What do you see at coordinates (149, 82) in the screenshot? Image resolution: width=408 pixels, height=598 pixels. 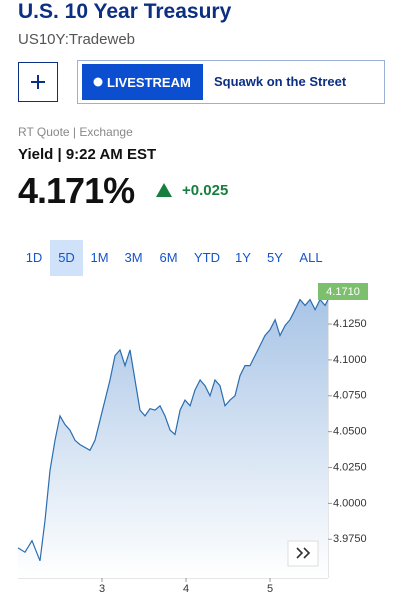 I see `livestream-label: LIVESTREAM` at bounding box center [149, 82].